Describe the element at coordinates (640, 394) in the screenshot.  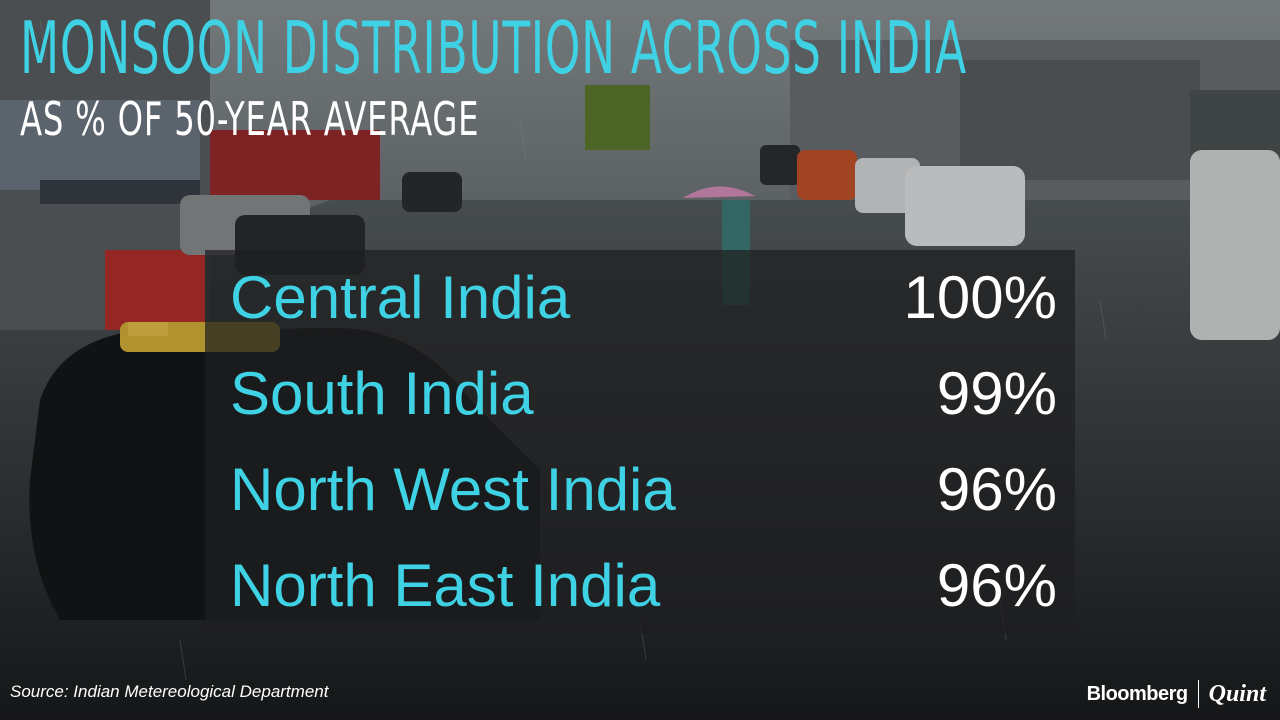
I see `table-row: South India 99%` at that location.